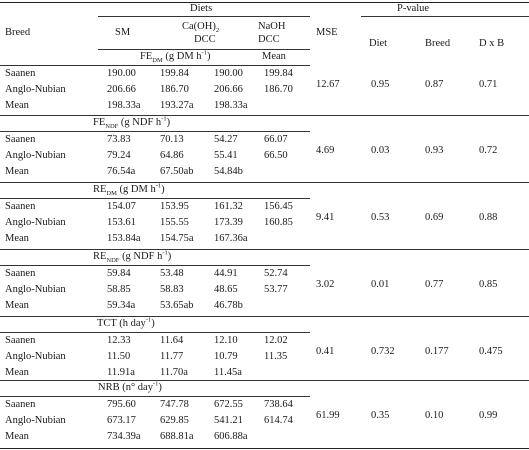  Describe the element at coordinates (205, 39) in the screenshot. I see `header-caoh-dcc: DCC` at that location.